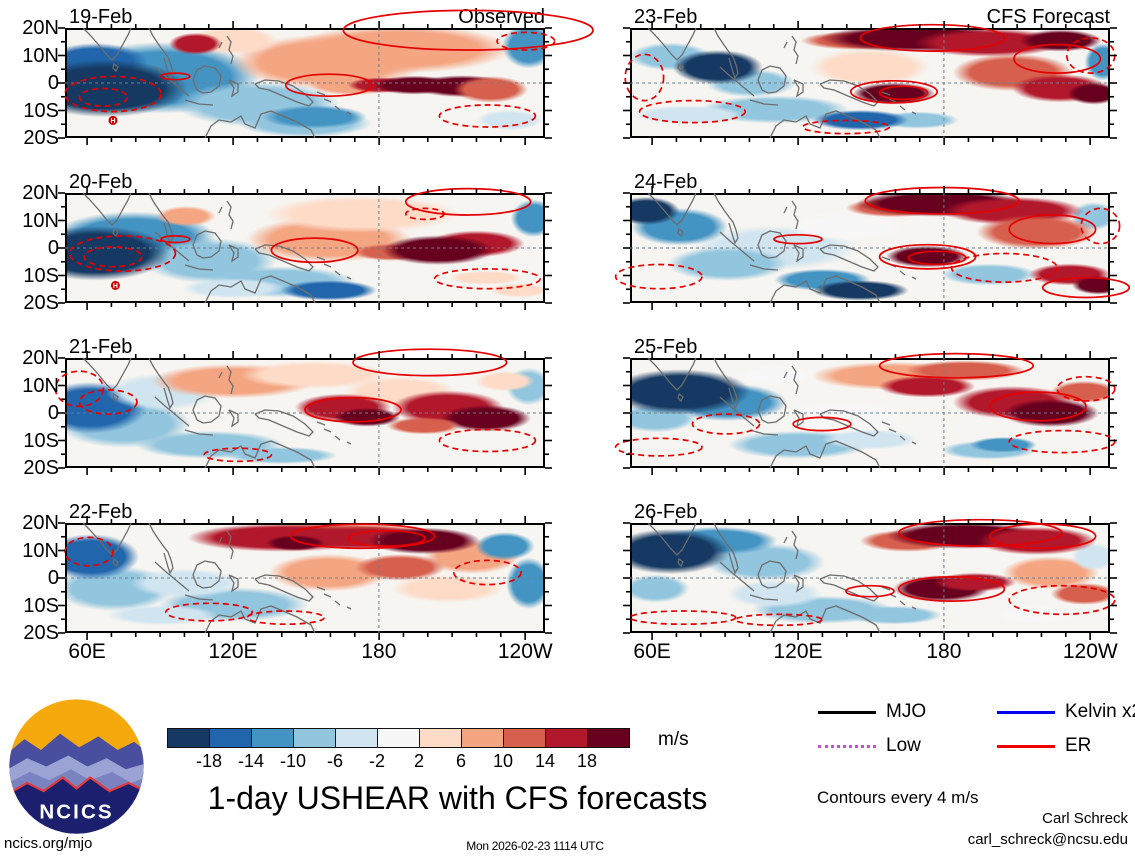 This screenshot has height=860, width=1135. What do you see at coordinates (101, 512) in the screenshot?
I see `panel-date-label: 22-Feb` at bounding box center [101, 512].